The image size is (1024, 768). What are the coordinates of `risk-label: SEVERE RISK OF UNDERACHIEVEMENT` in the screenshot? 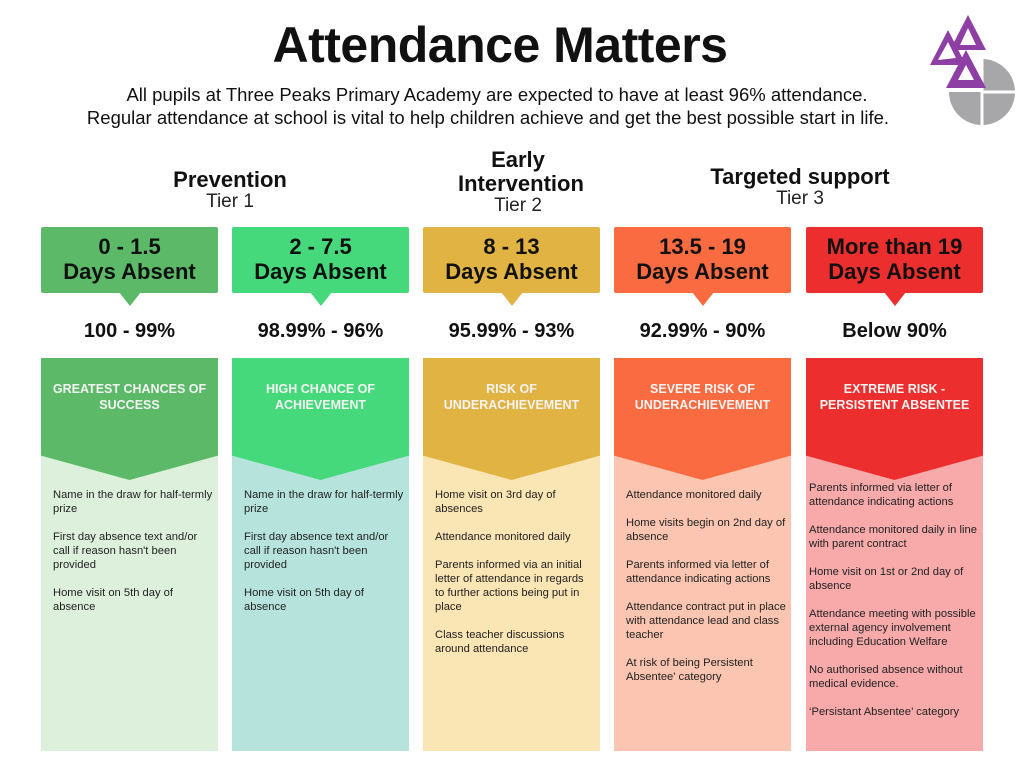 It's located at (702, 397).